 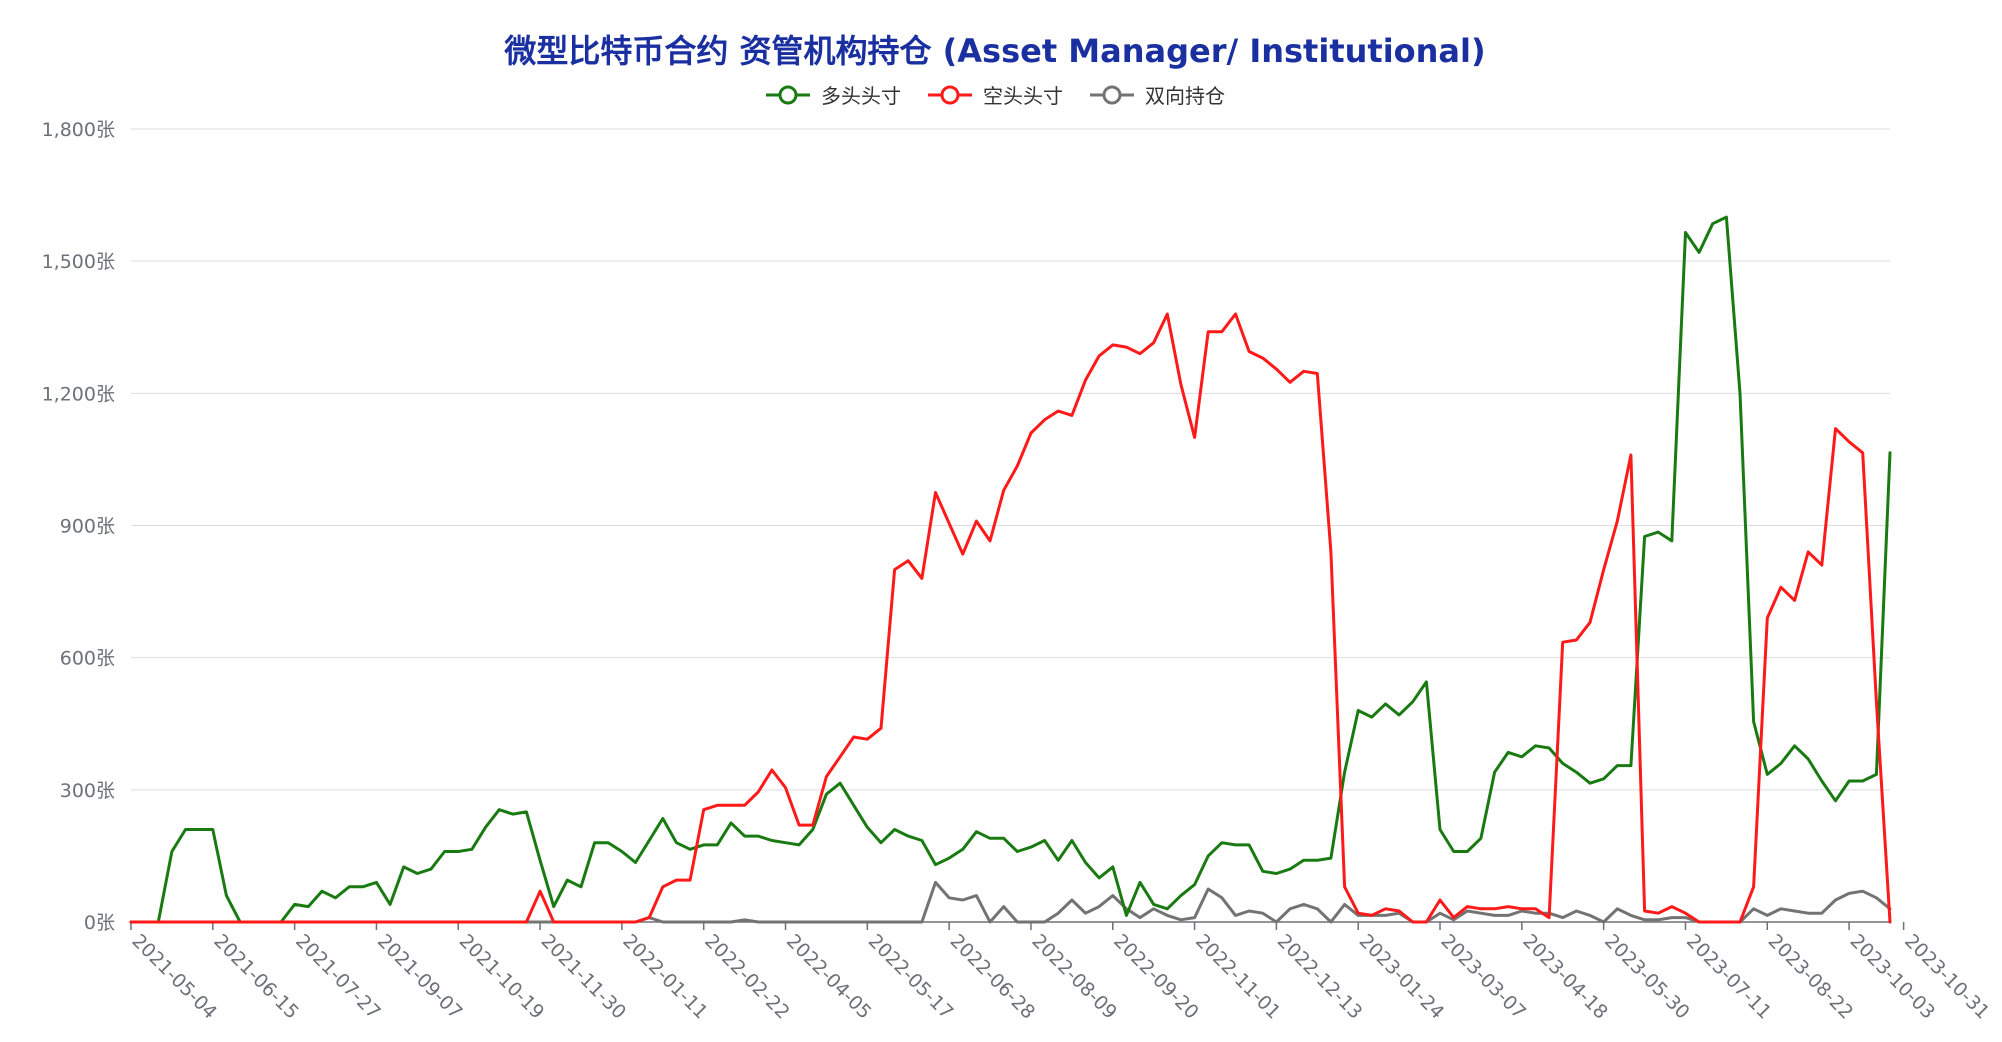 What do you see at coordinates (87, 659) in the screenshot?
I see `y-tick-label: 600张` at bounding box center [87, 659].